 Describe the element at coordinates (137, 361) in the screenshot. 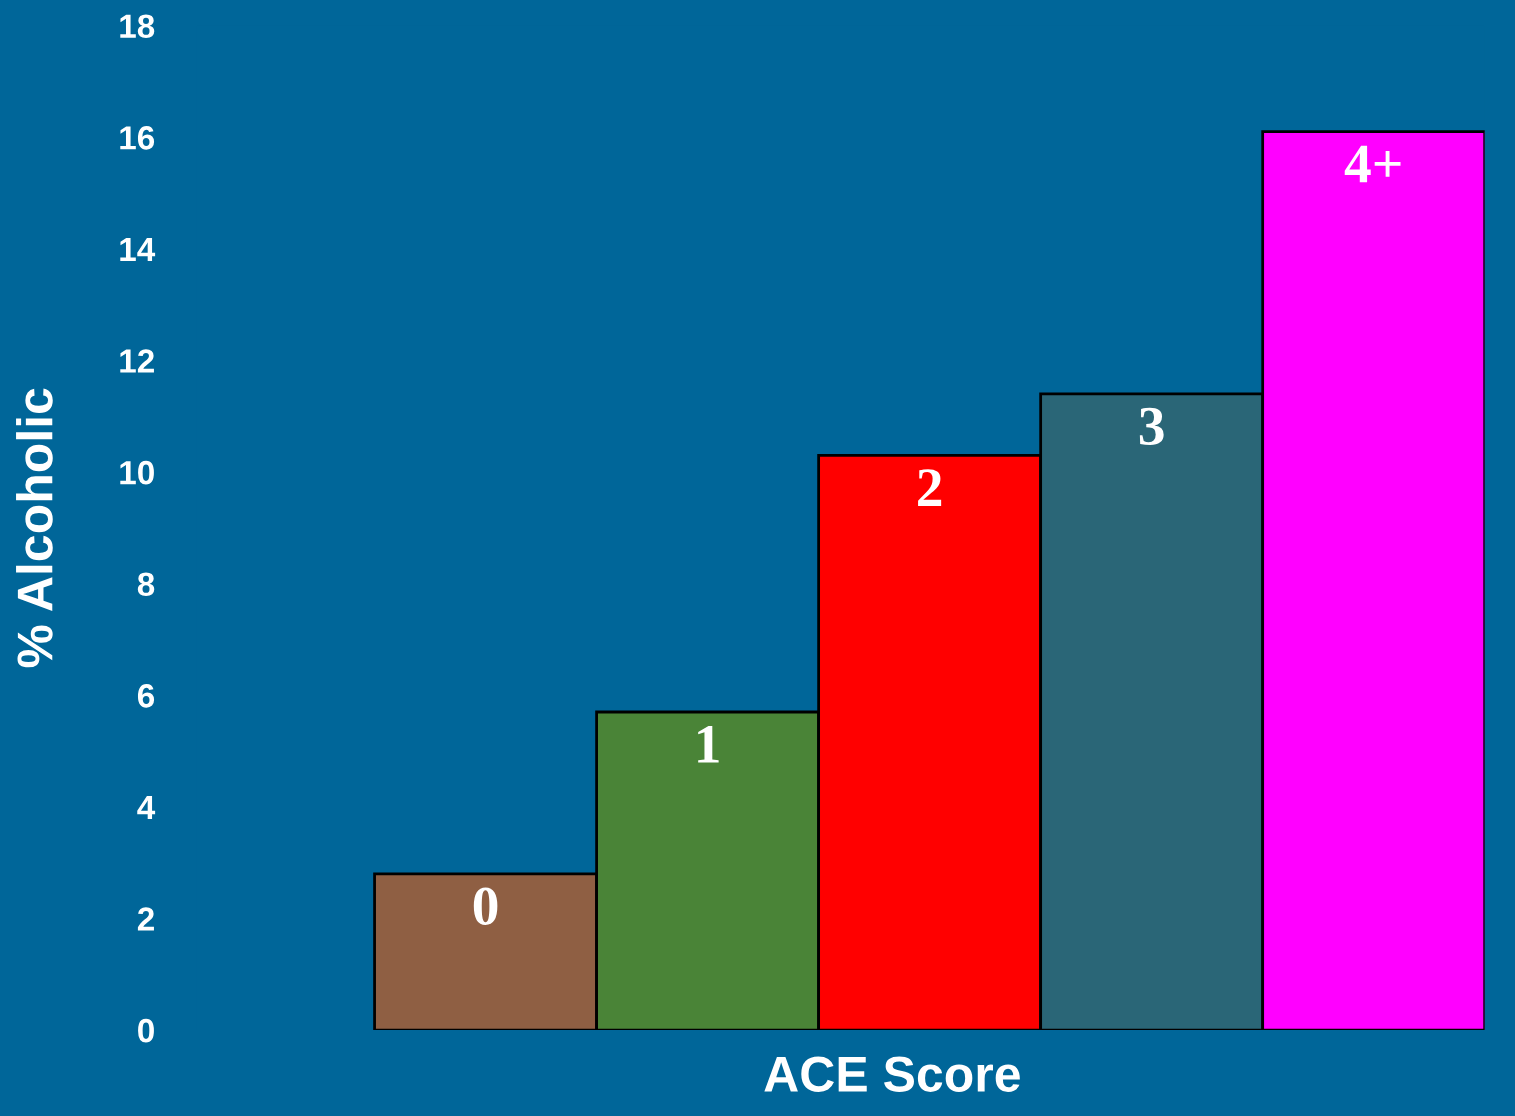

I see `y-tick-label: 12` at that location.